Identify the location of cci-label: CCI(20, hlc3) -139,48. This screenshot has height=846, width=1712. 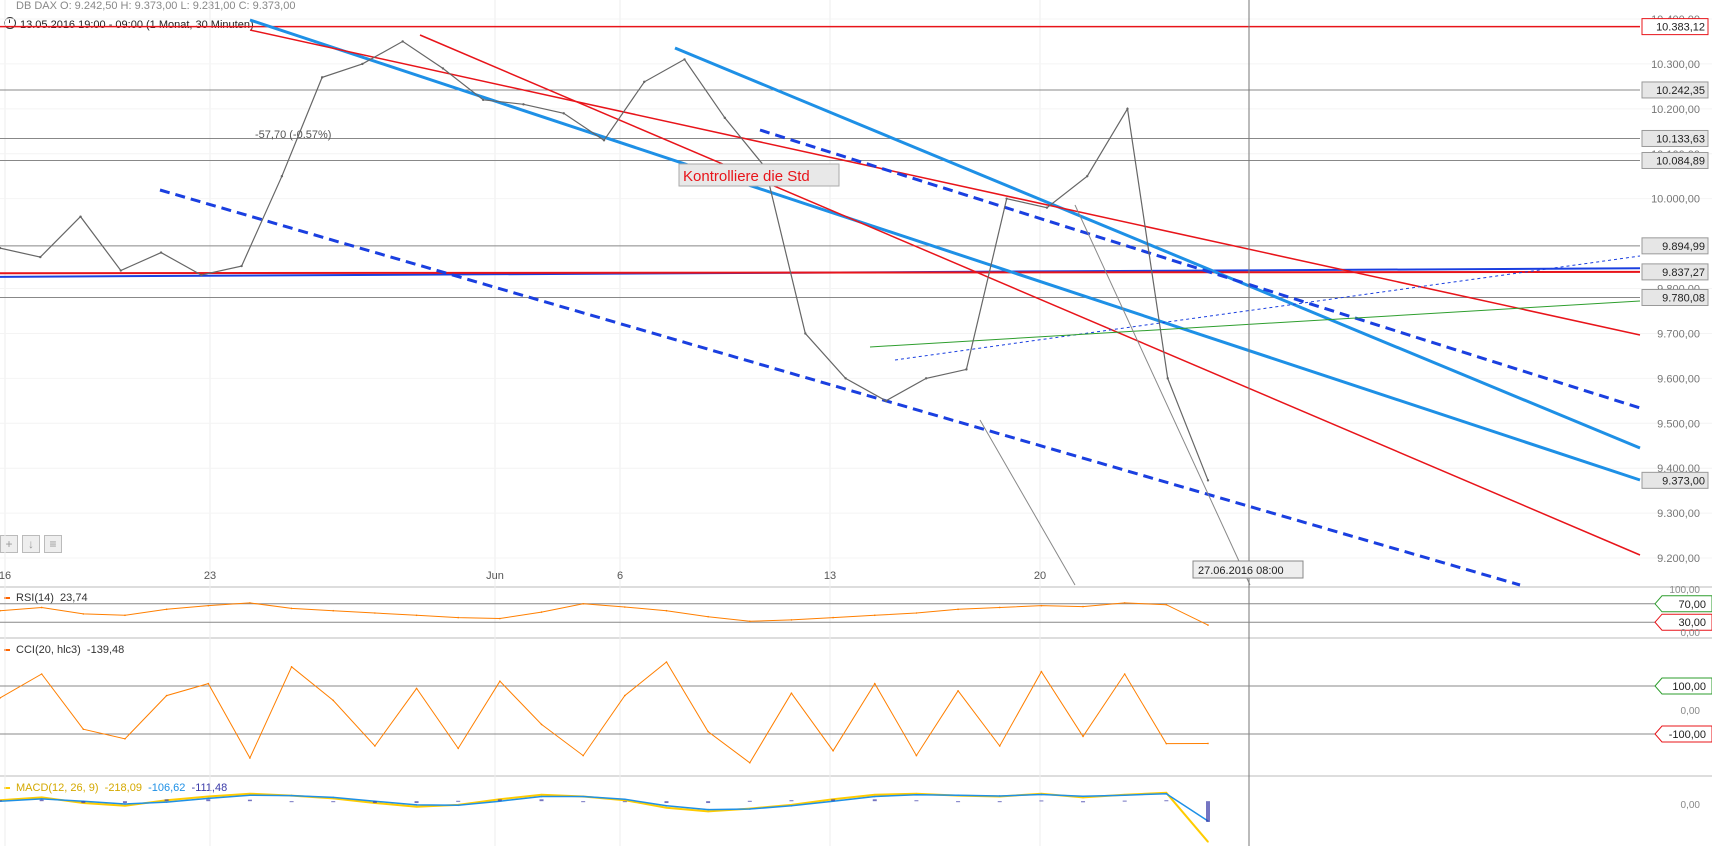
(64, 650).